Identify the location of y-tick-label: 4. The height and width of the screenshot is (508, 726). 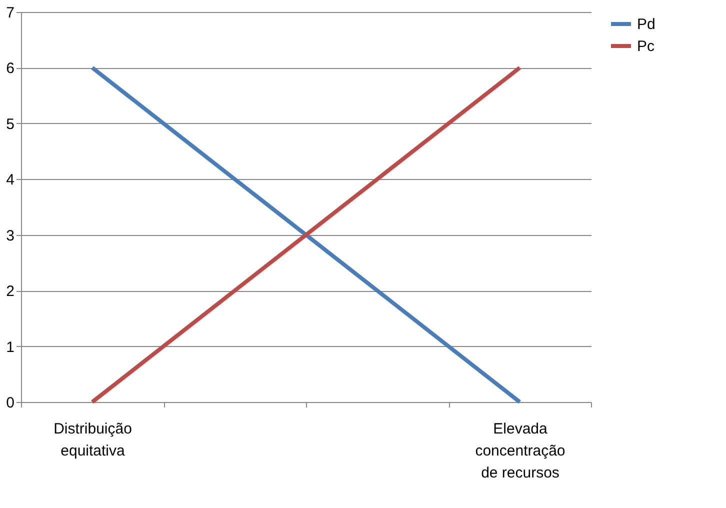
(10, 180).